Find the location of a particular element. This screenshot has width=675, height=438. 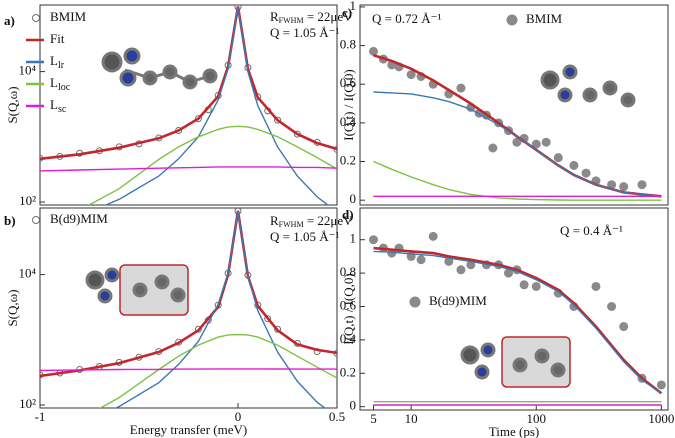

x-tick-label: 1000 is located at coordinates (661, 418).